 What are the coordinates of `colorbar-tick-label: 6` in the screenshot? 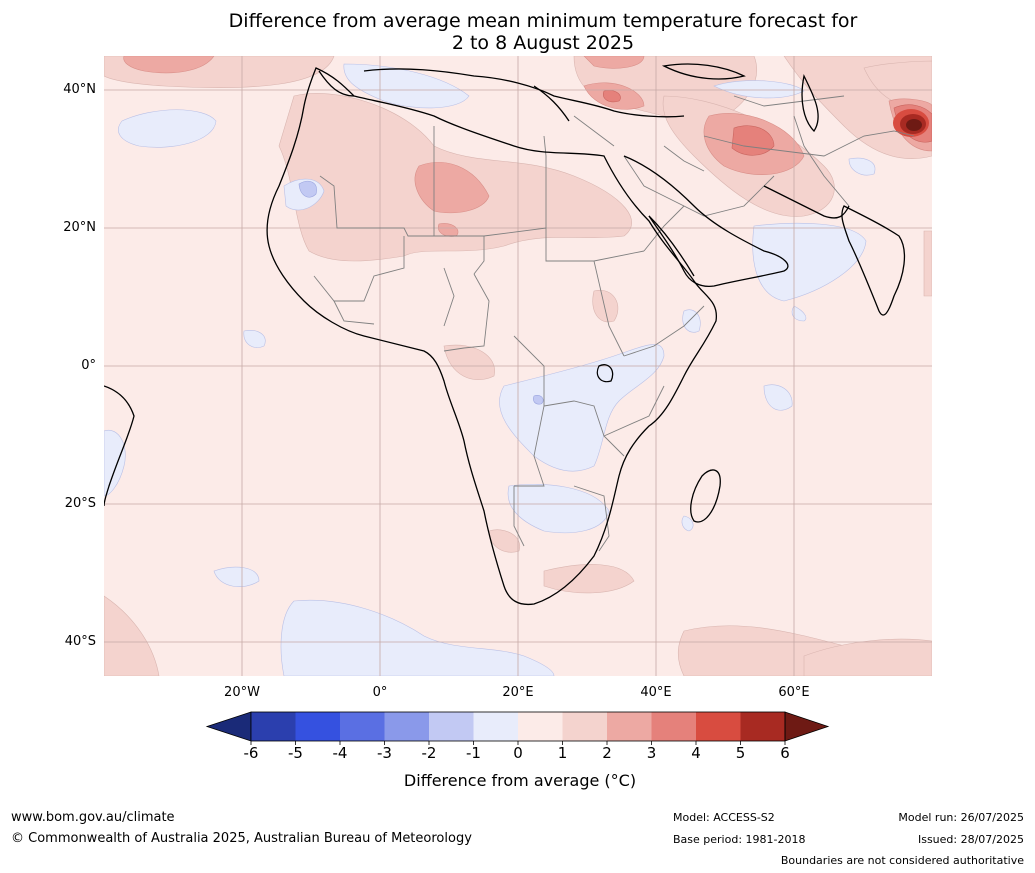 It's located at (785, 753).